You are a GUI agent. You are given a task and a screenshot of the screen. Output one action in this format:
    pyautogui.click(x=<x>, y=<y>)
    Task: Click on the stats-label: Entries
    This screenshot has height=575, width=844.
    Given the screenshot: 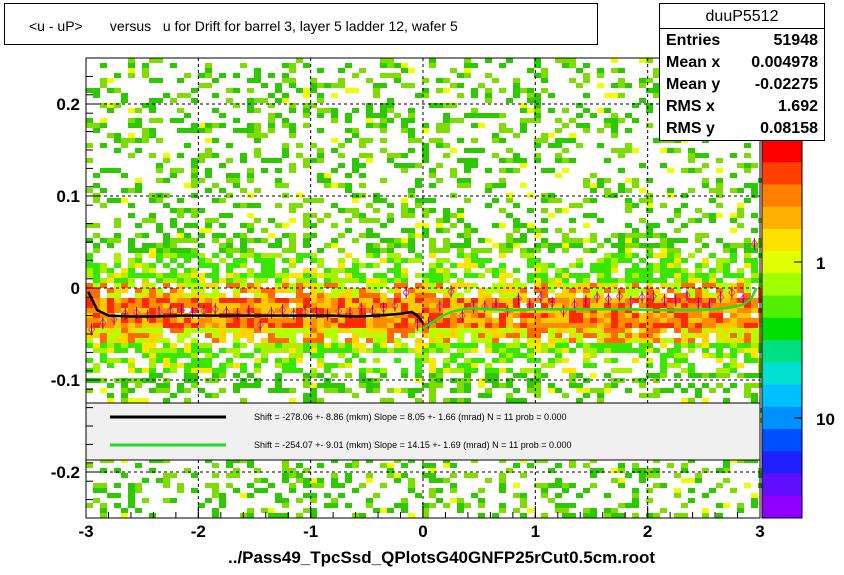 What is the action you would take?
    pyautogui.click(x=693, y=40)
    